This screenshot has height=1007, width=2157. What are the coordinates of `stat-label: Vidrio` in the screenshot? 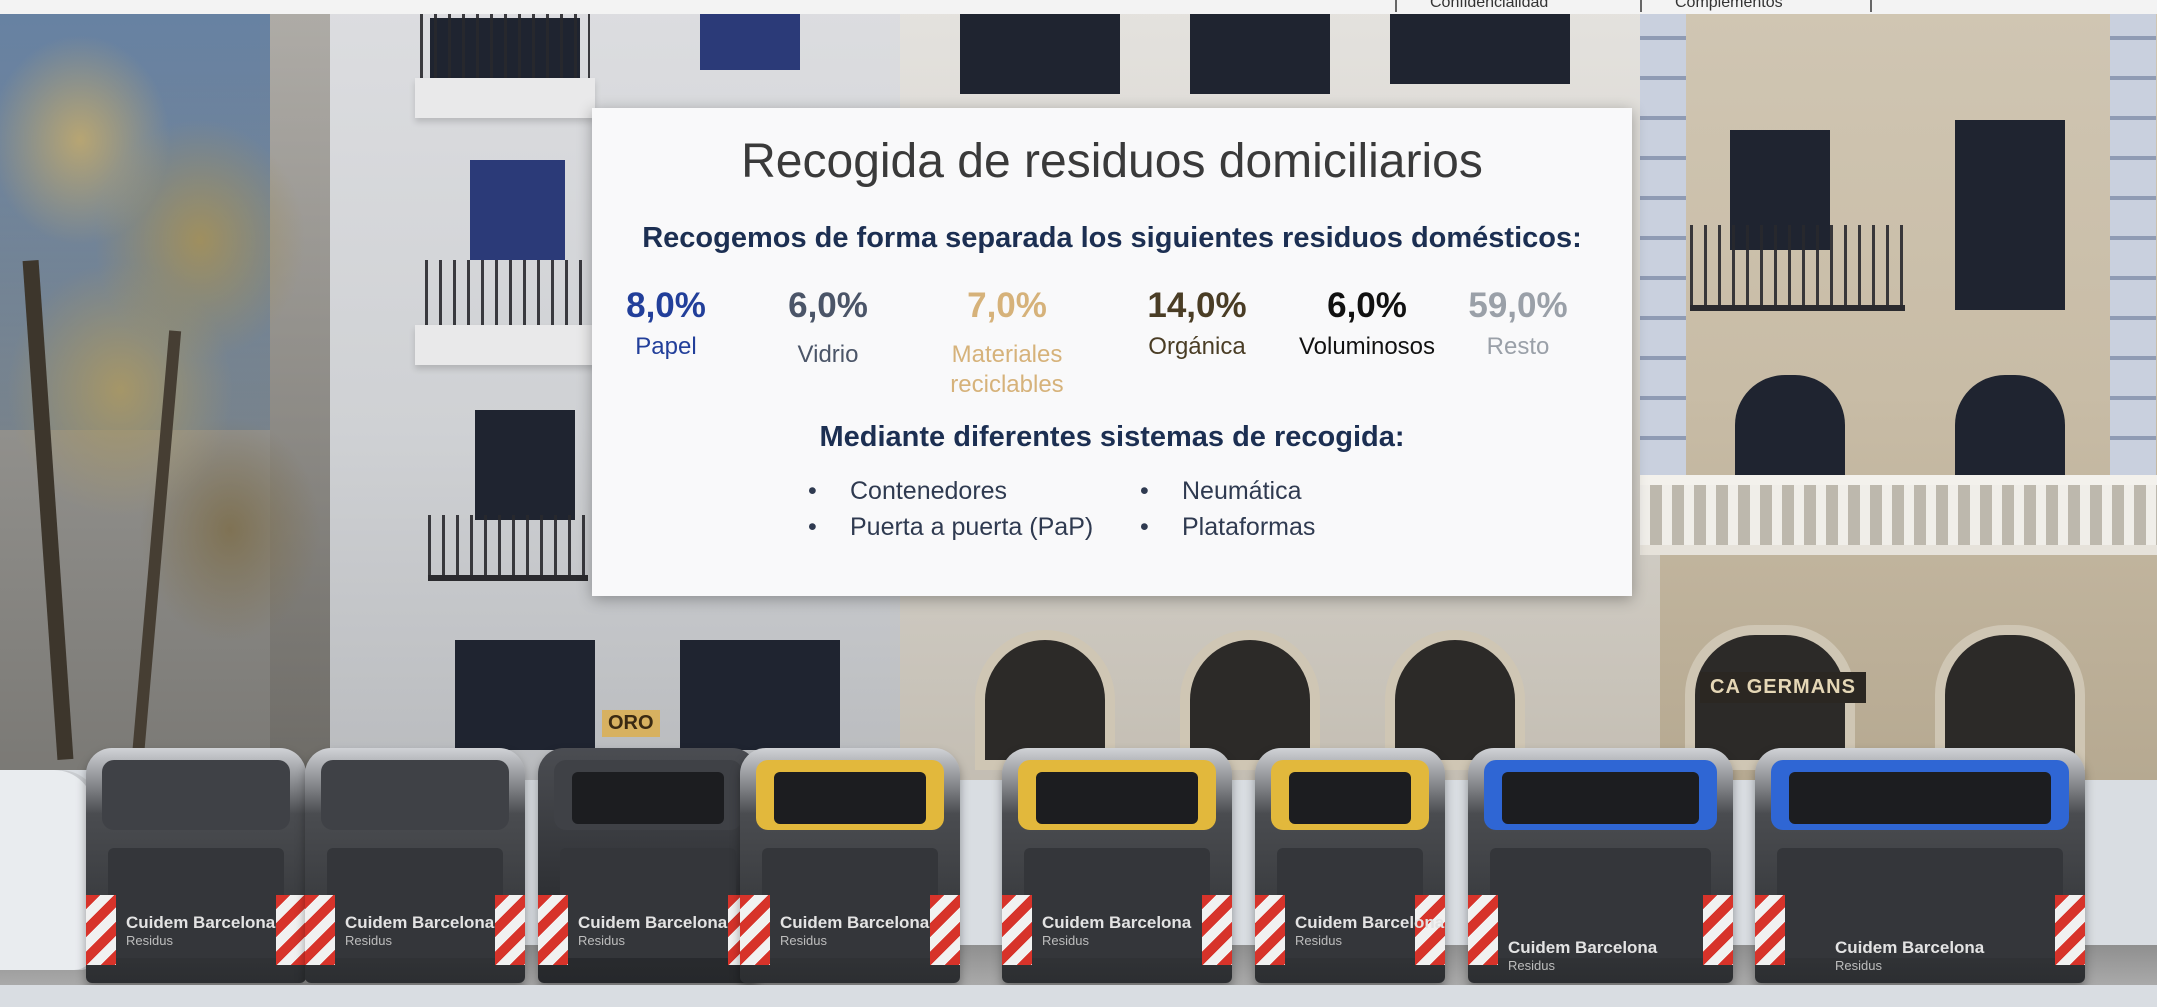 It's located at (828, 354).